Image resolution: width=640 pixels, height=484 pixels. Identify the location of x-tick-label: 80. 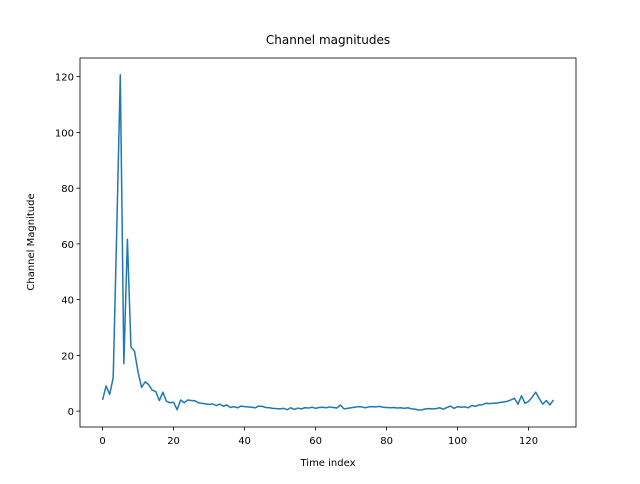
(386, 441).